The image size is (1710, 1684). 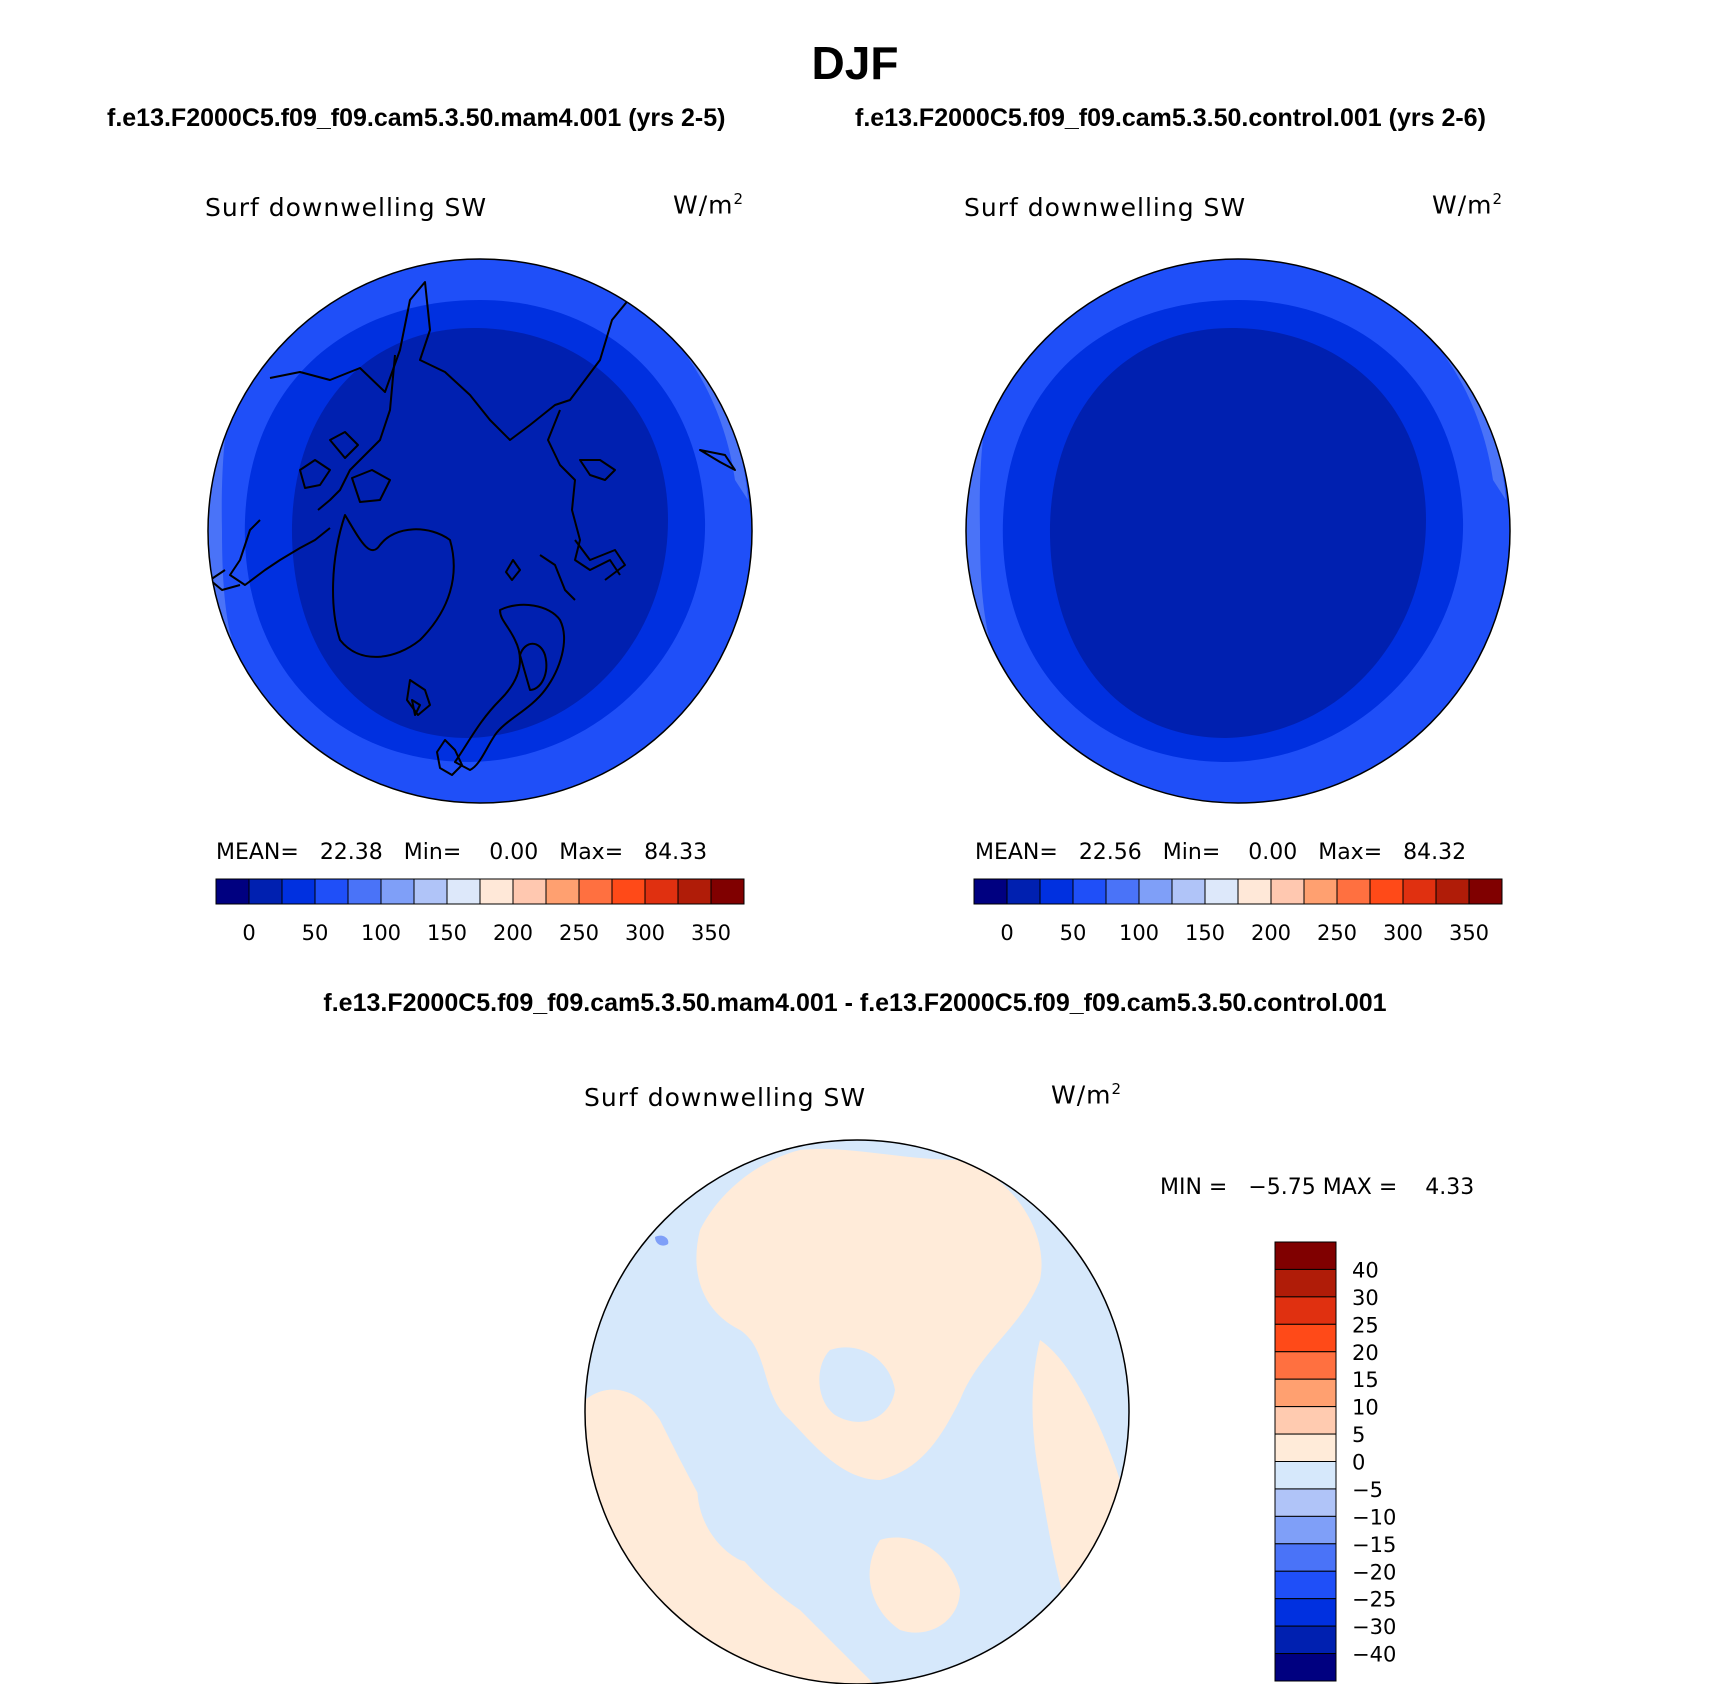 What do you see at coordinates (1139, 933) in the screenshot?
I see `panel2-colorbar-tick-label-2: 100` at bounding box center [1139, 933].